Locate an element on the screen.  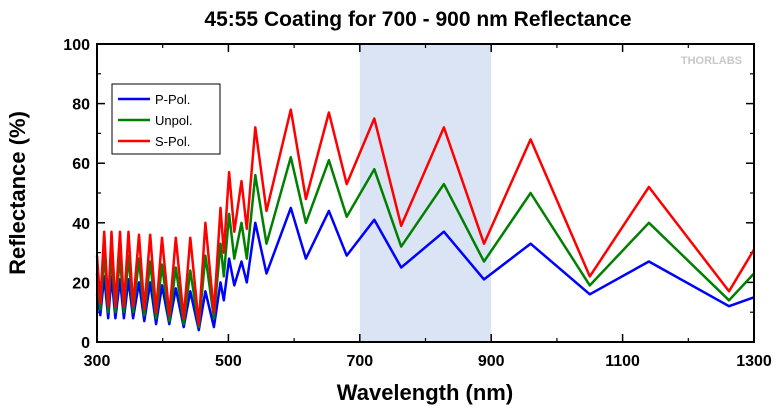
y-tick-label: 0 is located at coordinates (85, 343).